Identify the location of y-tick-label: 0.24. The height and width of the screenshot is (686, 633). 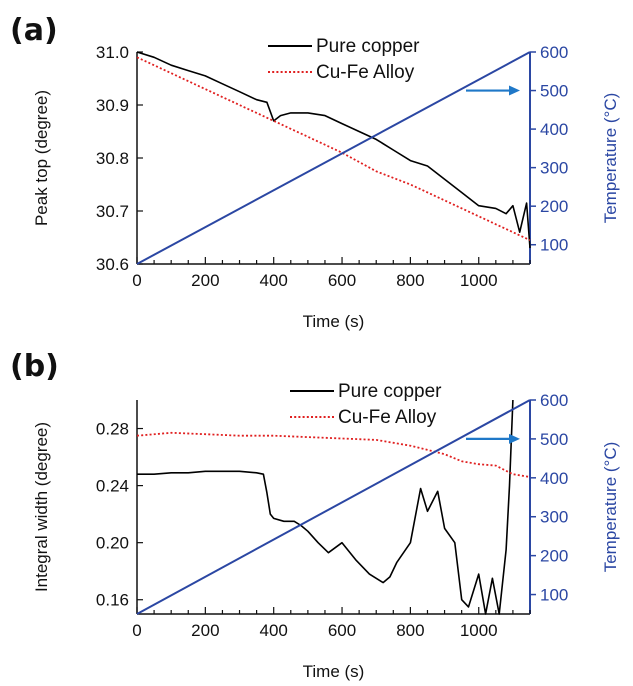
(112, 486).